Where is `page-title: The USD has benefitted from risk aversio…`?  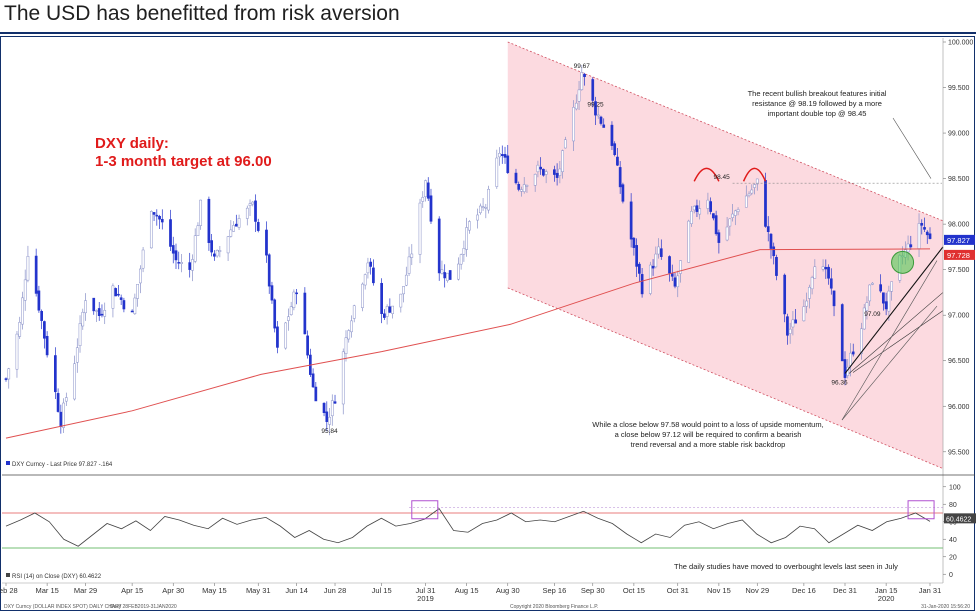 page-title: The USD has benefitted from risk aversio… is located at coordinates (202, 13).